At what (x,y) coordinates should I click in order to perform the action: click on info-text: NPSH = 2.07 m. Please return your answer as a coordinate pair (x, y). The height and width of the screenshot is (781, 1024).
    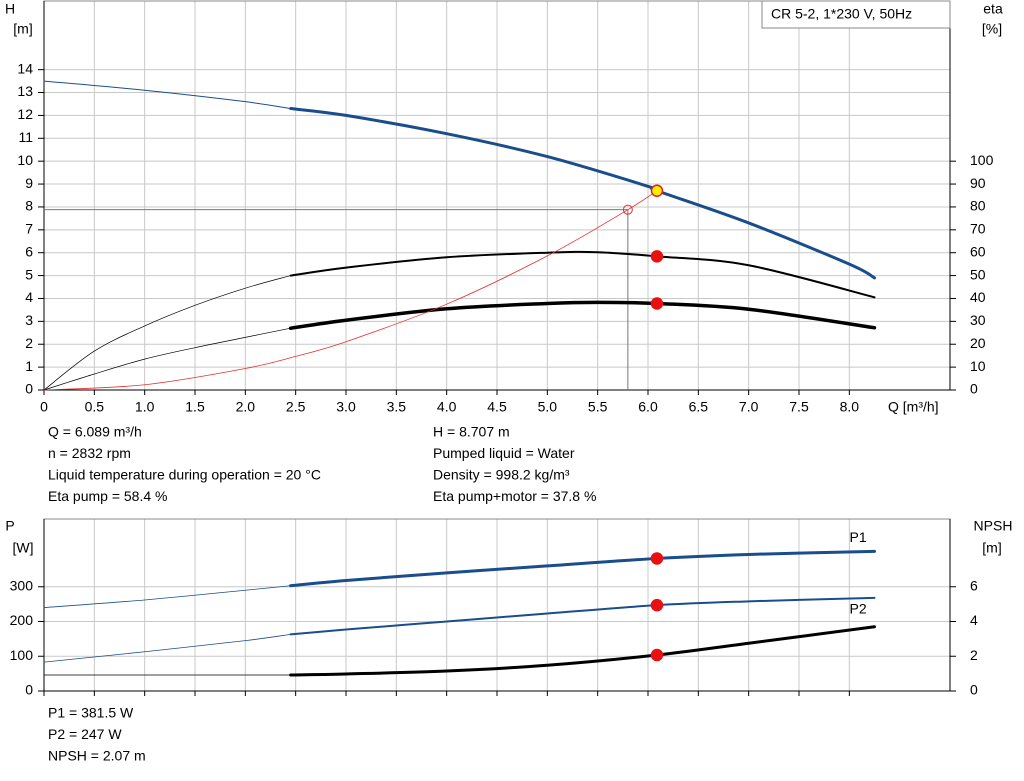
    Looking at the image, I should click on (97, 756).